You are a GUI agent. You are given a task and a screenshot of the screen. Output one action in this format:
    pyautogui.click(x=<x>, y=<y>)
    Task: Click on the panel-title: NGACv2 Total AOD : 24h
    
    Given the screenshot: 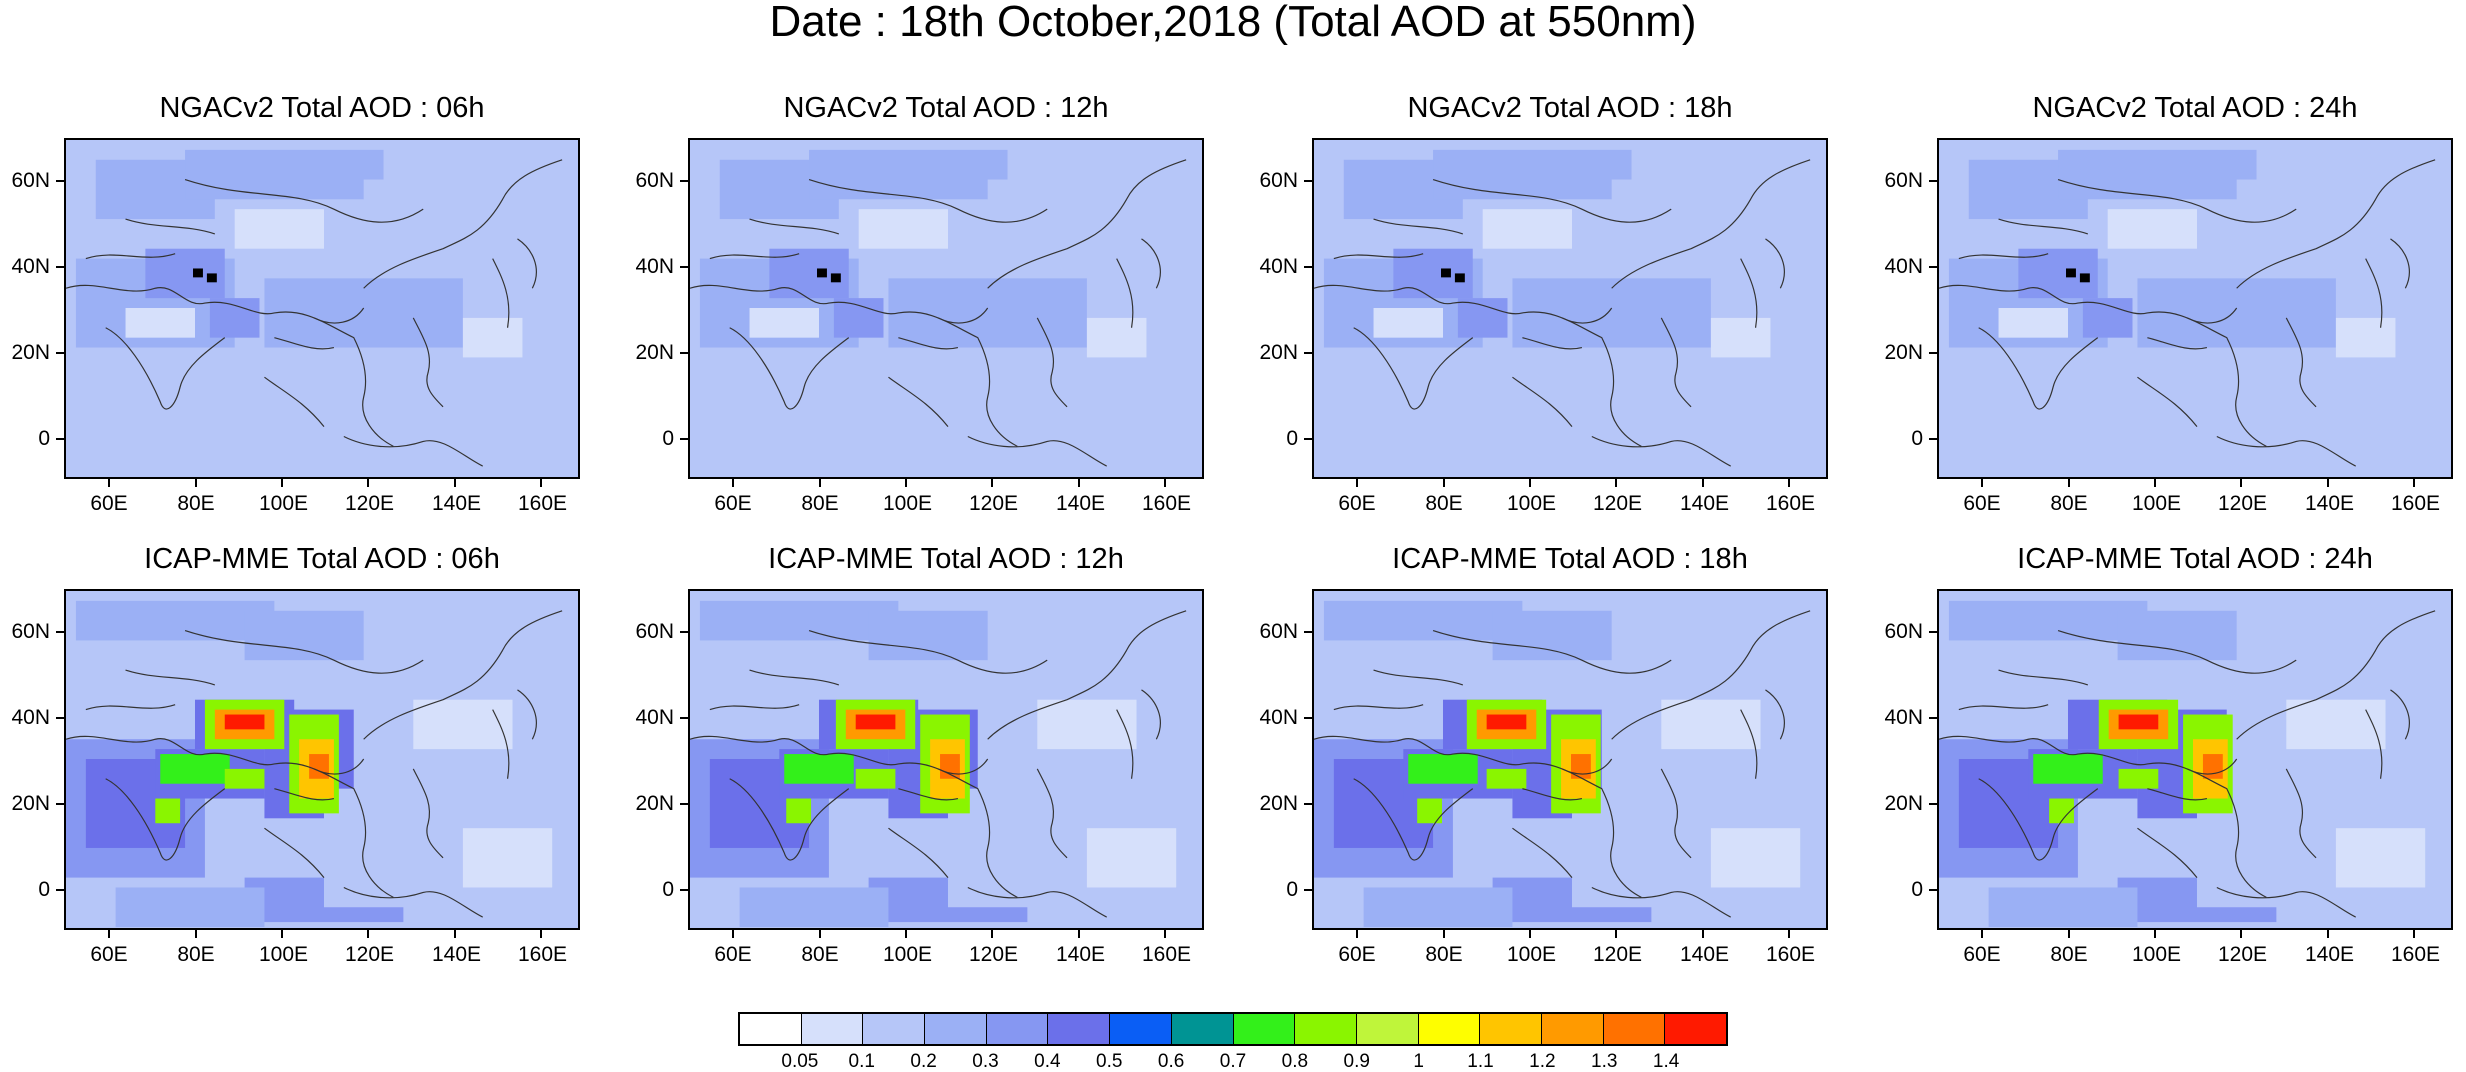 What is the action you would take?
    pyautogui.click(x=2195, y=108)
    